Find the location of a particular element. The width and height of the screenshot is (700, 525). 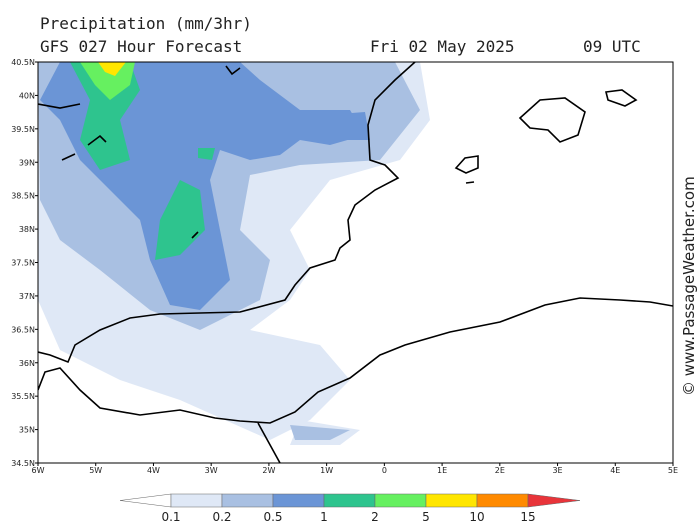

title: Precipitation (mm/3hr) is located at coordinates (146, 23).